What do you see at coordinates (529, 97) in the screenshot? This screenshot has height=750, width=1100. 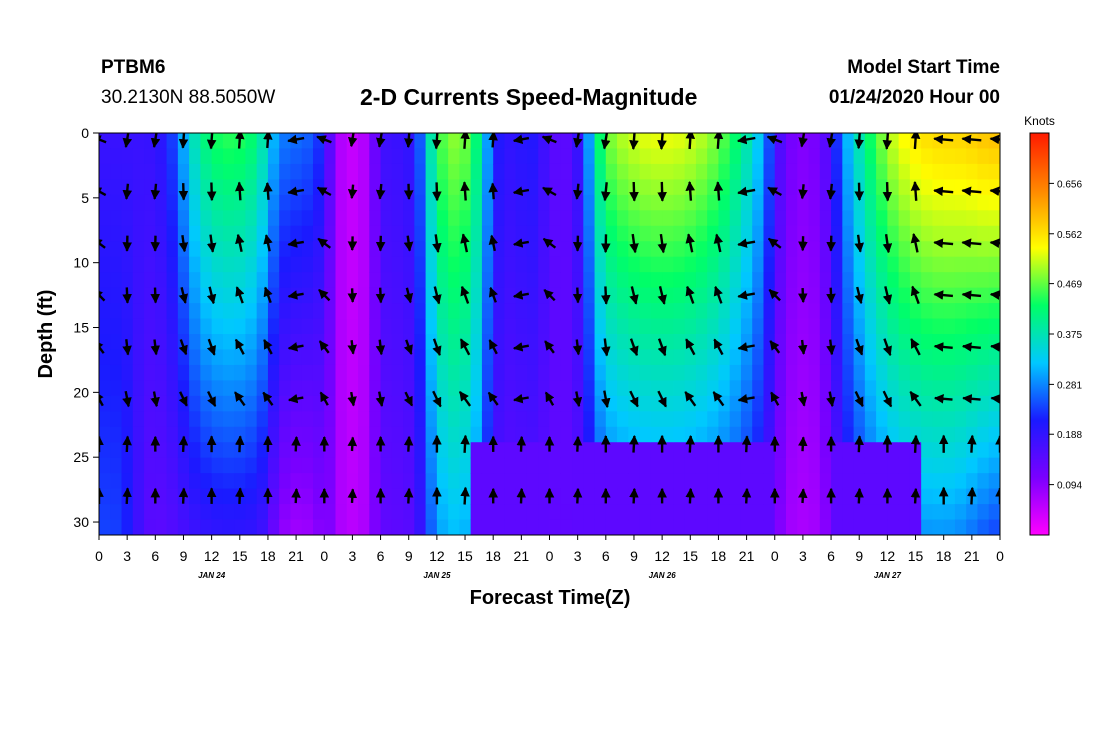 I see `chart-title: 2-D Currents Speed-Magnitude` at bounding box center [529, 97].